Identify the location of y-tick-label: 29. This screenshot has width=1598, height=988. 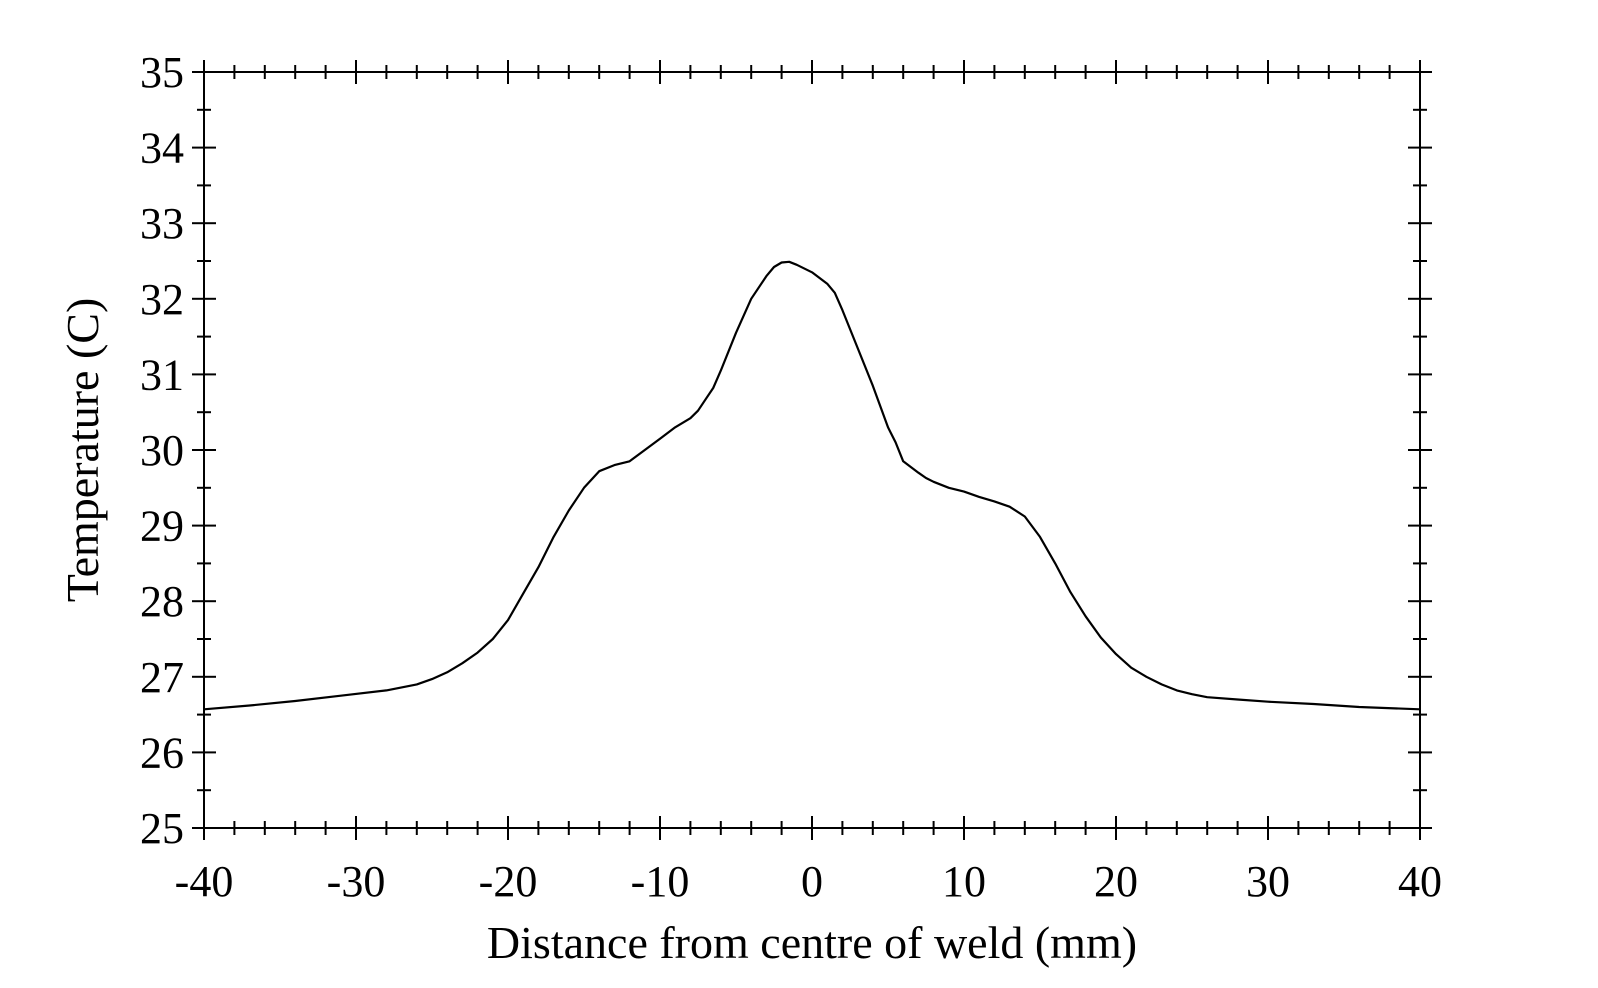
(162, 526).